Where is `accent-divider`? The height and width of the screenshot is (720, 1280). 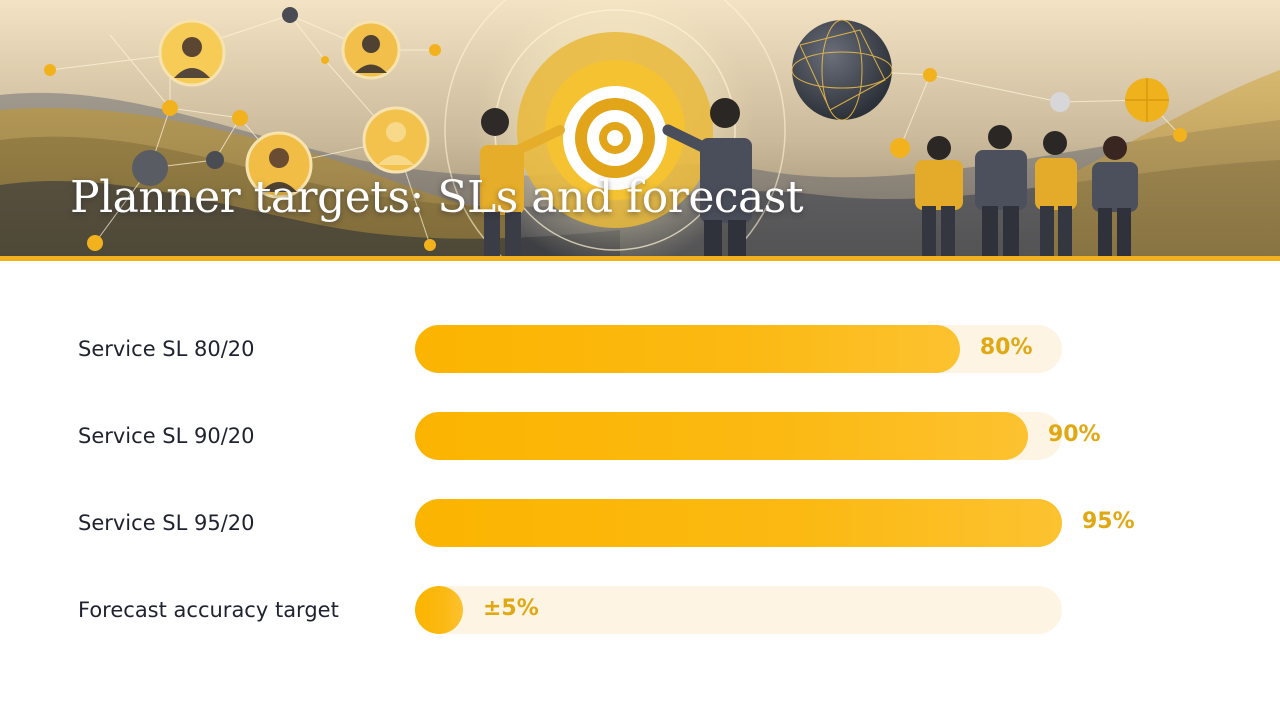
accent-divider is located at coordinates (640, 258).